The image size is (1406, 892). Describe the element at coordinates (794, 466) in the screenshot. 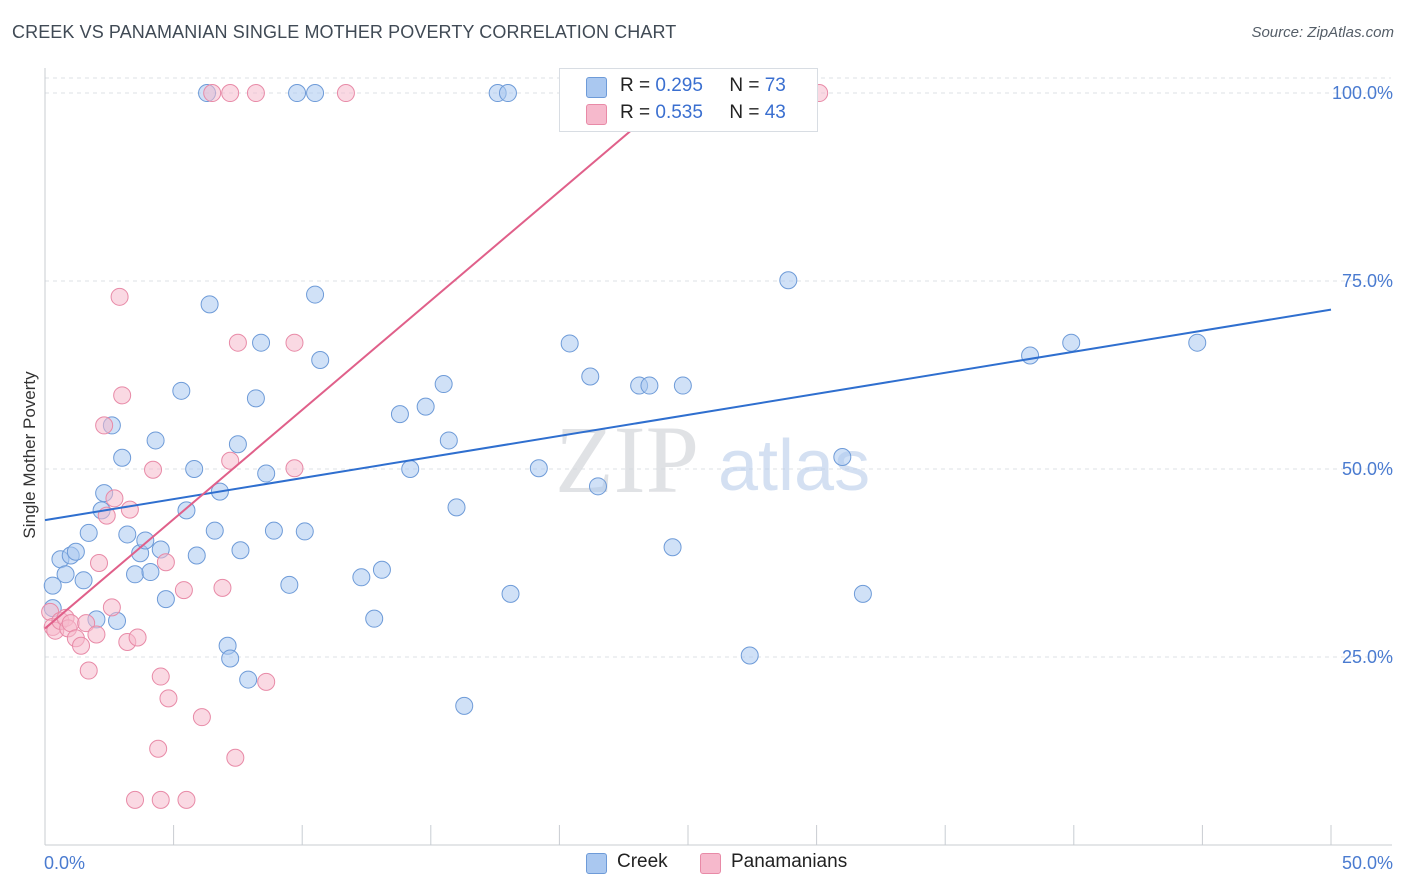

I see `watermark-atlas: atlas` at that location.